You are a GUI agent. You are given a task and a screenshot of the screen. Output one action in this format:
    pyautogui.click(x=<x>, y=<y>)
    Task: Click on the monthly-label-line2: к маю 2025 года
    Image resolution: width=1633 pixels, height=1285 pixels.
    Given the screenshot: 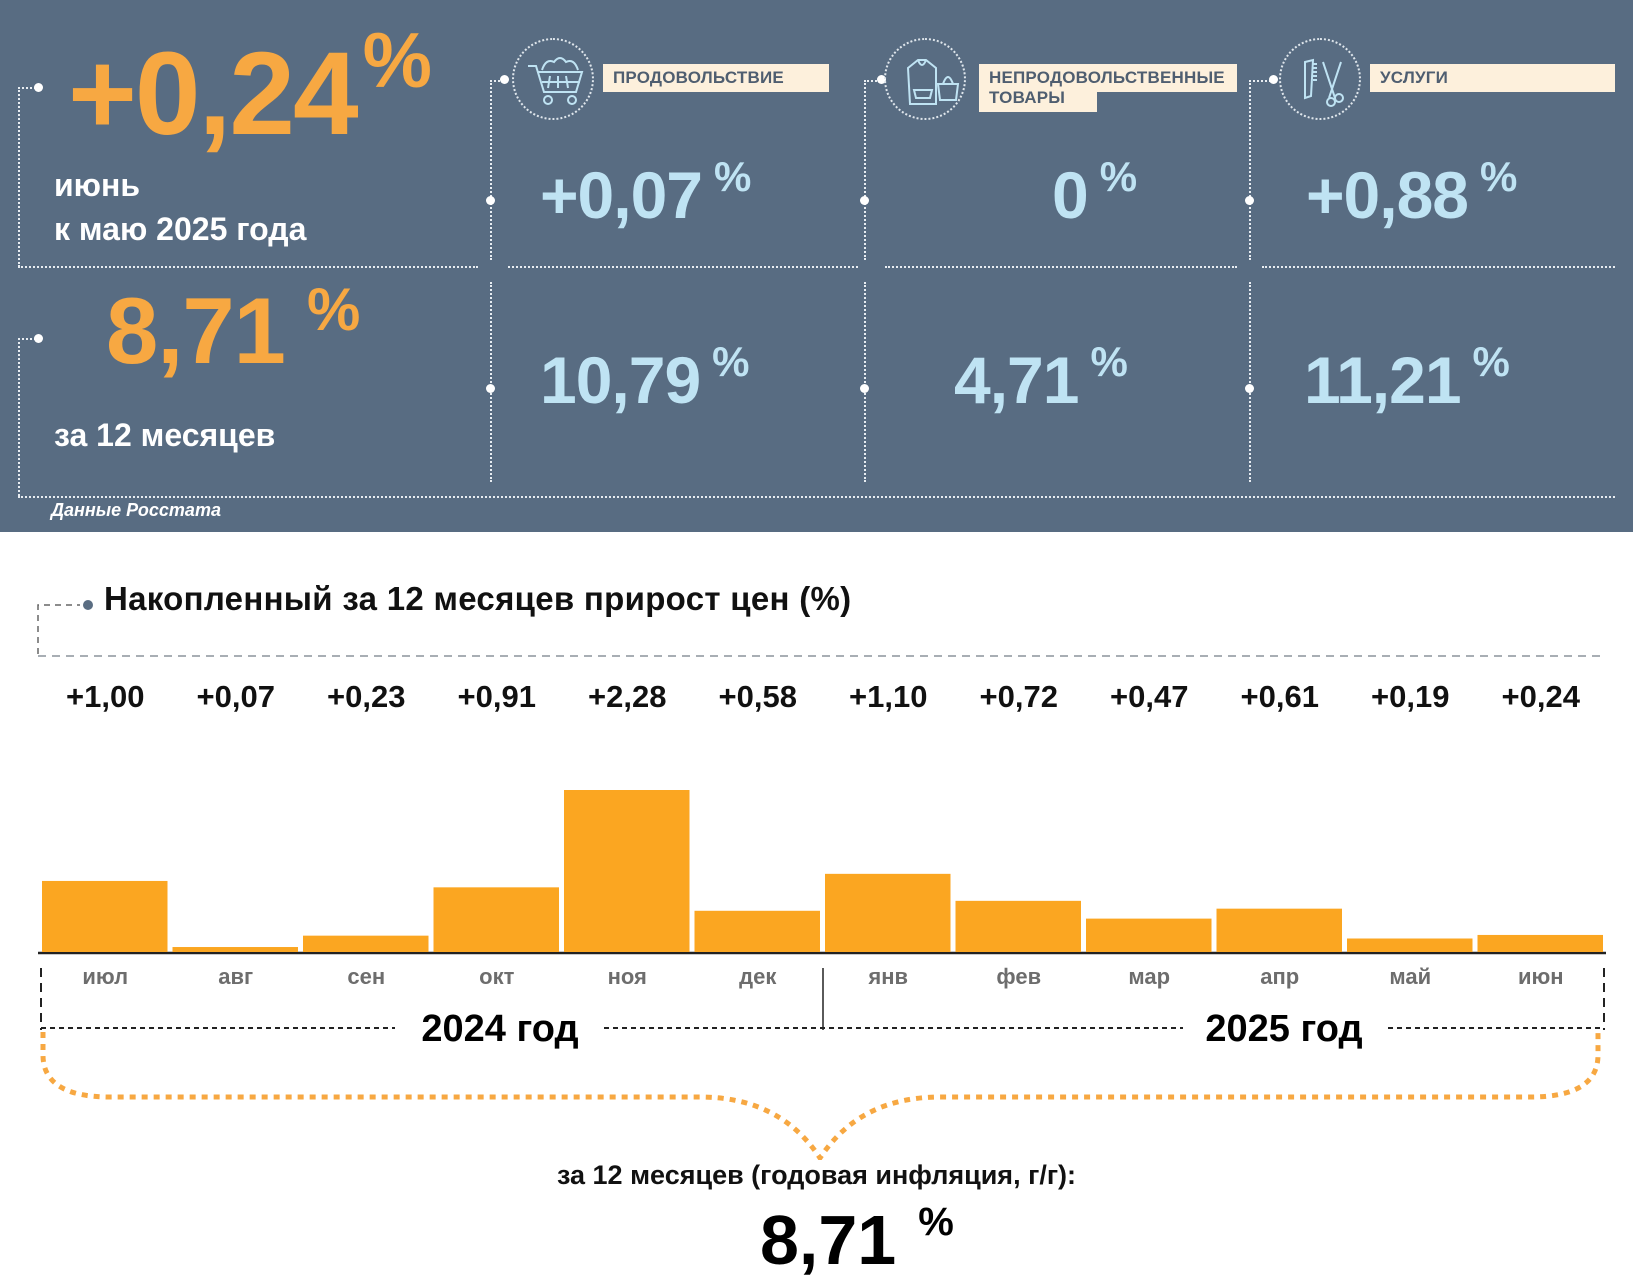 What is the action you would take?
    pyautogui.click(x=180, y=229)
    